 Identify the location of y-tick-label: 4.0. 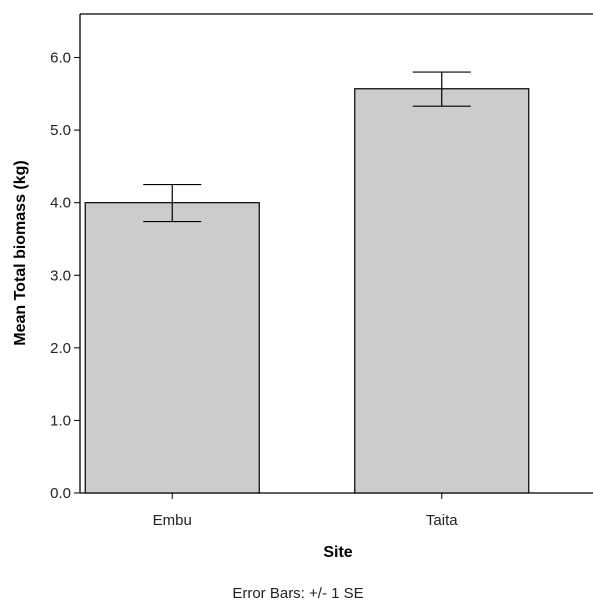
(60, 203).